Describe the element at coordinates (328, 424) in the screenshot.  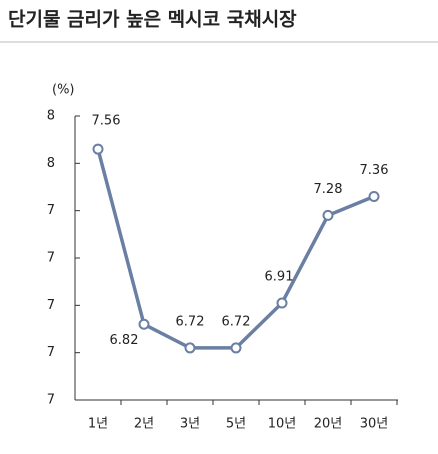
I see `x-tick-label: 20년` at that location.